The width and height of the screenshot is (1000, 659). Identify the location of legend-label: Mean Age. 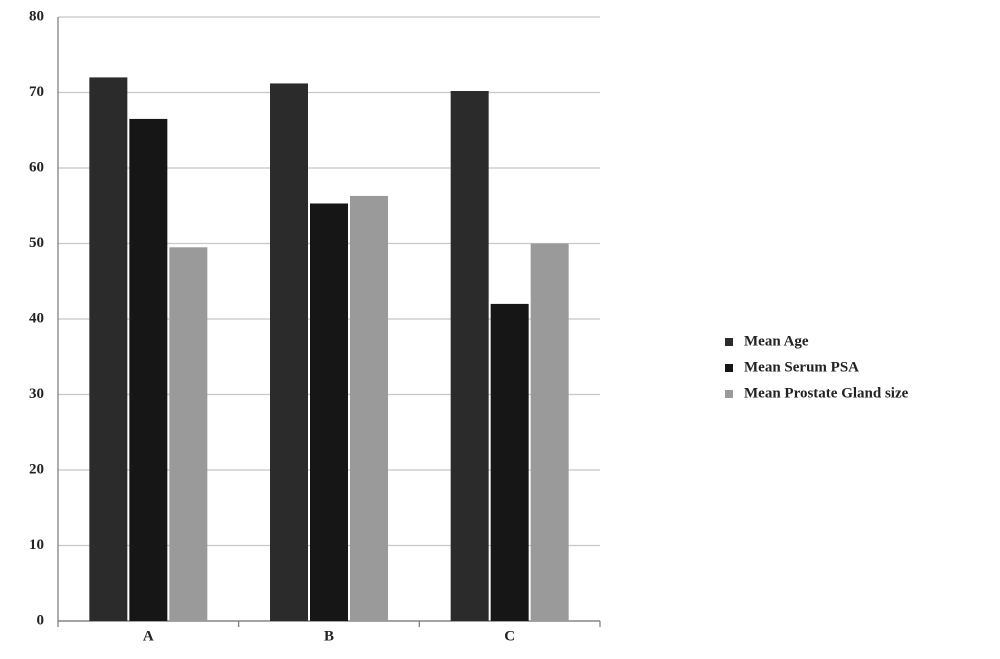
(776, 341).